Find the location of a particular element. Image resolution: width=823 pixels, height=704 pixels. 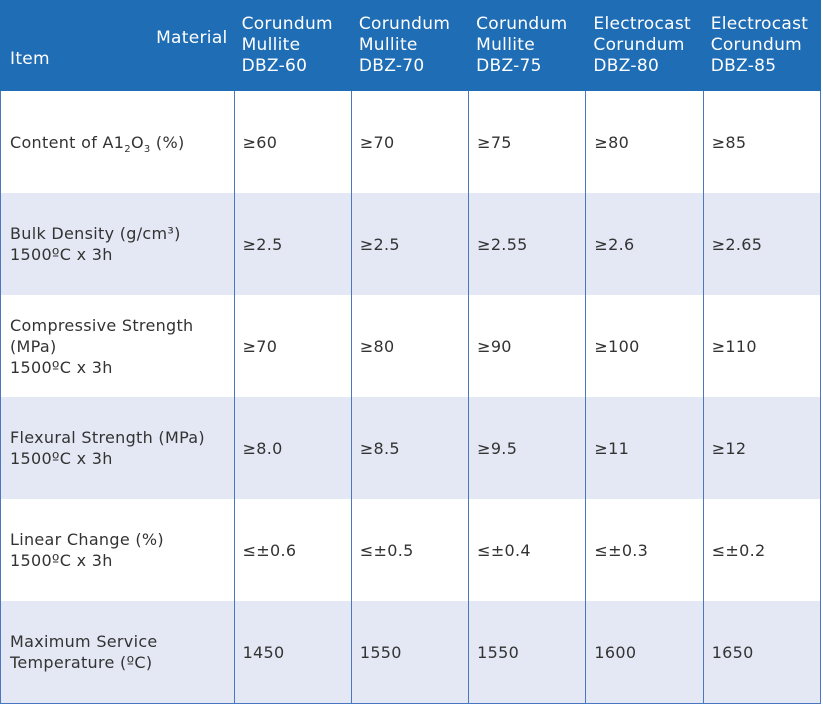

table-cell: ≥8.0 is located at coordinates (292, 448).